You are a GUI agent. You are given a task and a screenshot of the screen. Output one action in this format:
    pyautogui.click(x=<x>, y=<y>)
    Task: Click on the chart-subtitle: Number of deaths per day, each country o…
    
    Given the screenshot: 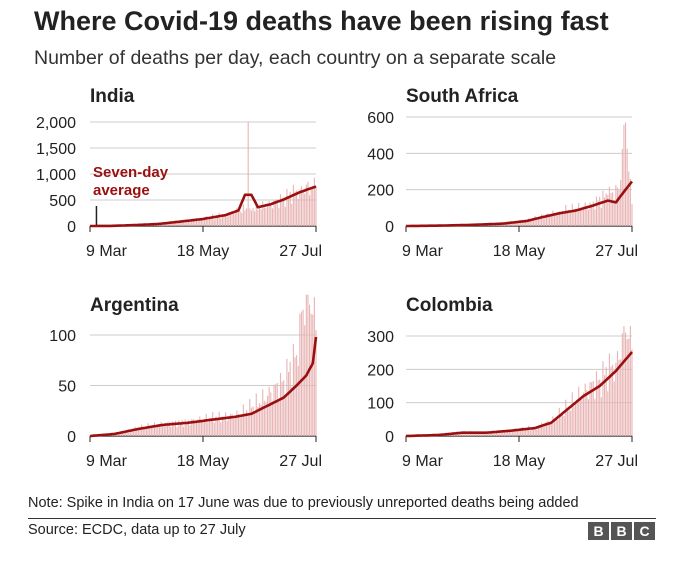 What is the action you would take?
    pyautogui.click(x=295, y=58)
    